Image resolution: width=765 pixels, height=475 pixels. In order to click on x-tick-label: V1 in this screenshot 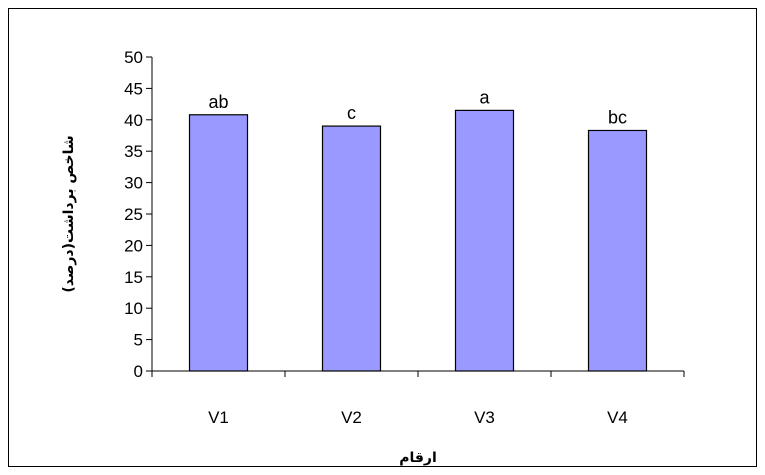, I will do `click(218, 417)`.